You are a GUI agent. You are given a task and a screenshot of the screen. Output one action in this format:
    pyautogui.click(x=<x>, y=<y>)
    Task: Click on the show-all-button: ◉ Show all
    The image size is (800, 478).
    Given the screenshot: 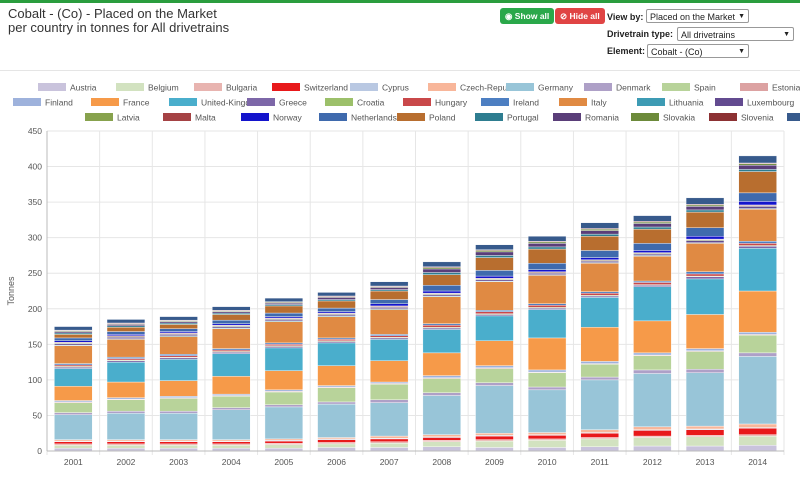 What is the action you would take?
    pyautogui.click(x=527, y=16)
    